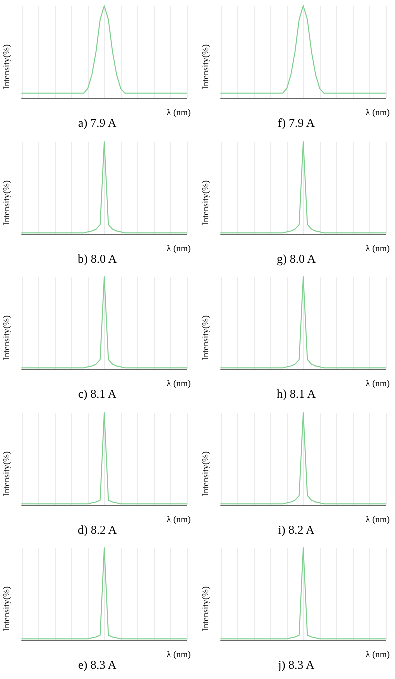  Describe the element at coordinates (98, 259) in the screenshot. I see `text: b) 8.0 A` at that location.